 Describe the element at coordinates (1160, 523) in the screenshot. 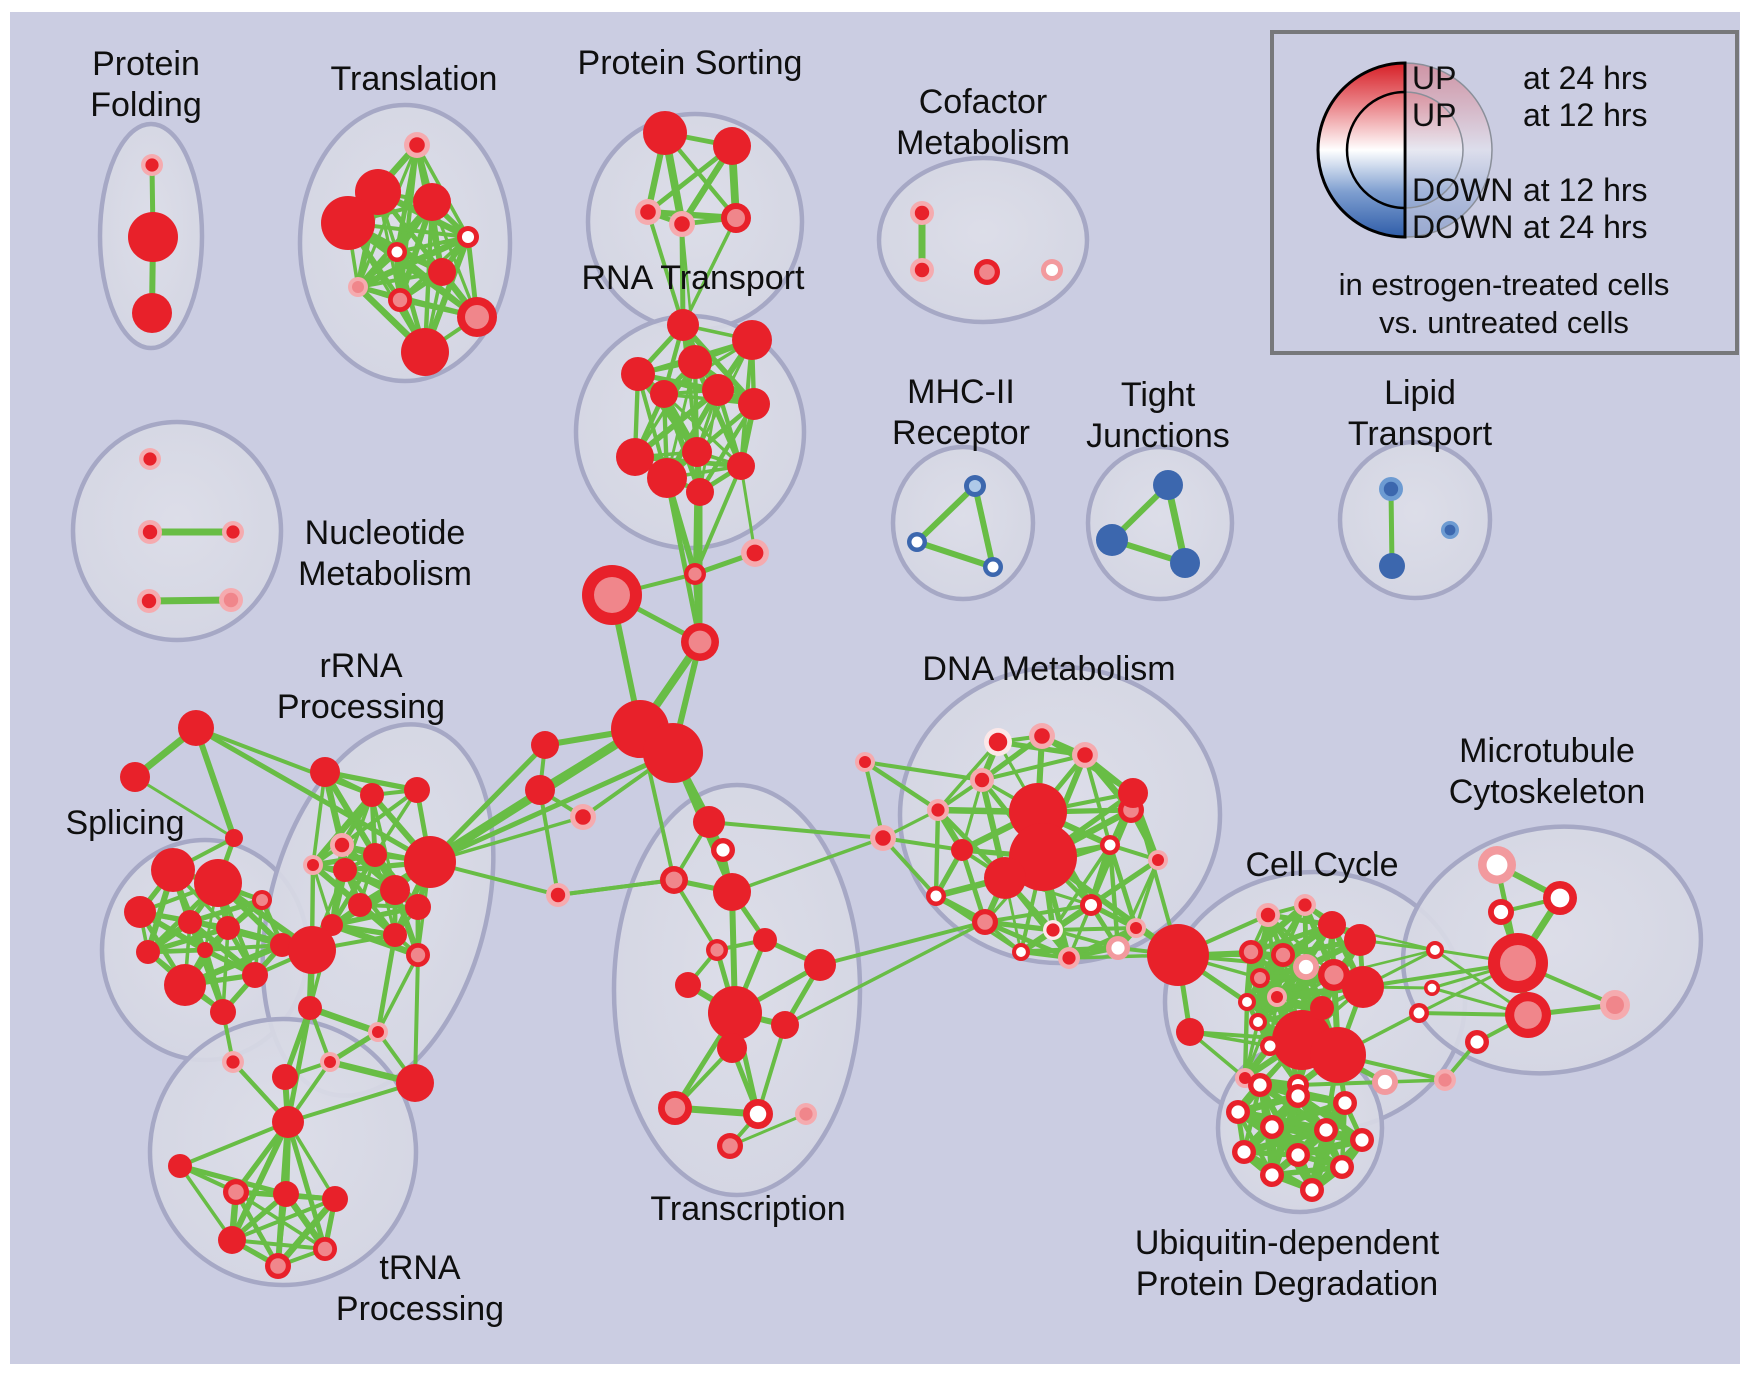

I see `cluster-ellipse-tj` at that location.